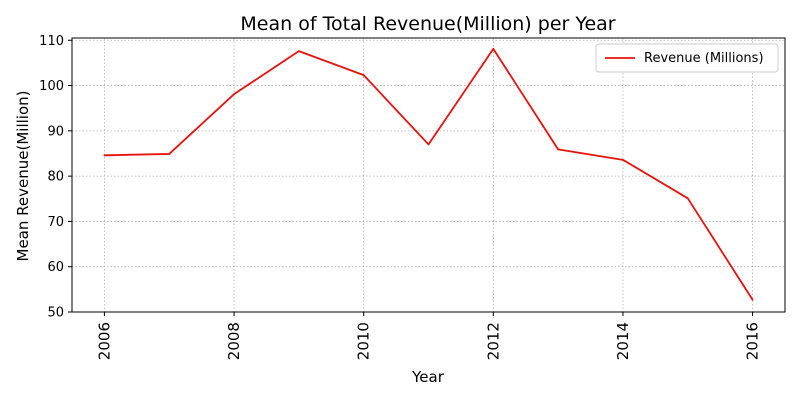  I want to click on y-tick-label: 70, so click(55, 222).